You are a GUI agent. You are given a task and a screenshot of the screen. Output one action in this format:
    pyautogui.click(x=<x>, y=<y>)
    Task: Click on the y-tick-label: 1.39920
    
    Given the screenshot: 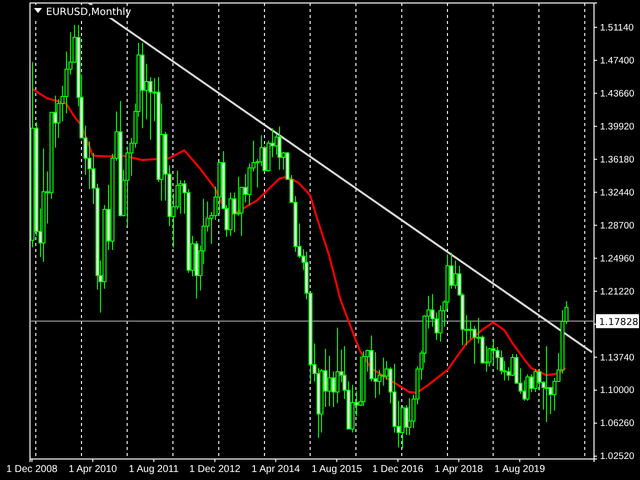 What is the action you would take?
    pyautogui.click(x=617, y=126)
    